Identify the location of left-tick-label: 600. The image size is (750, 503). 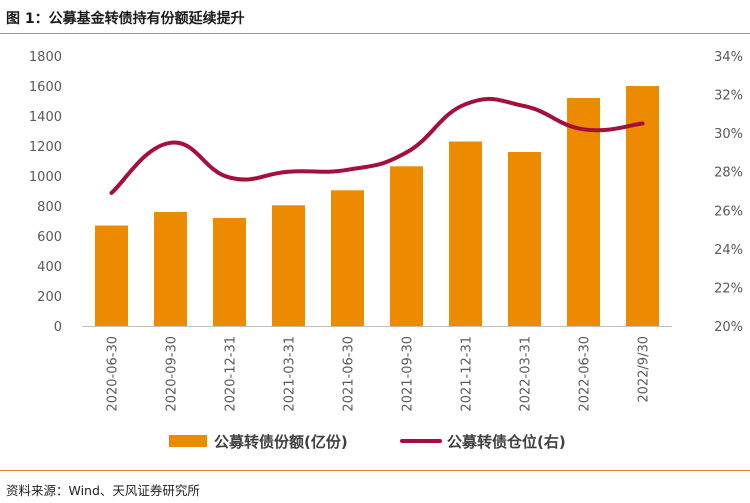
(49, 237).